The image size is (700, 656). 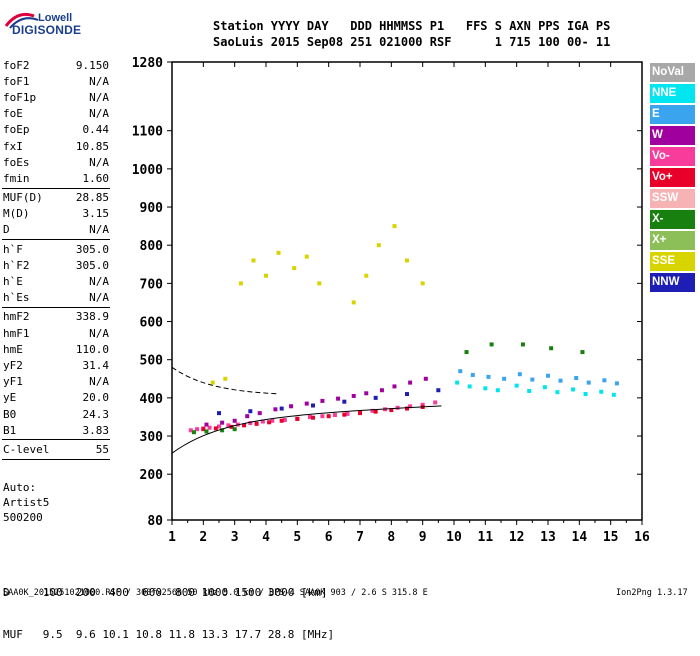 What do you see at coordinates (672, 261) in the screenshot?
I see `legend-item-sse: SSE` at bounding box center [672, 261].